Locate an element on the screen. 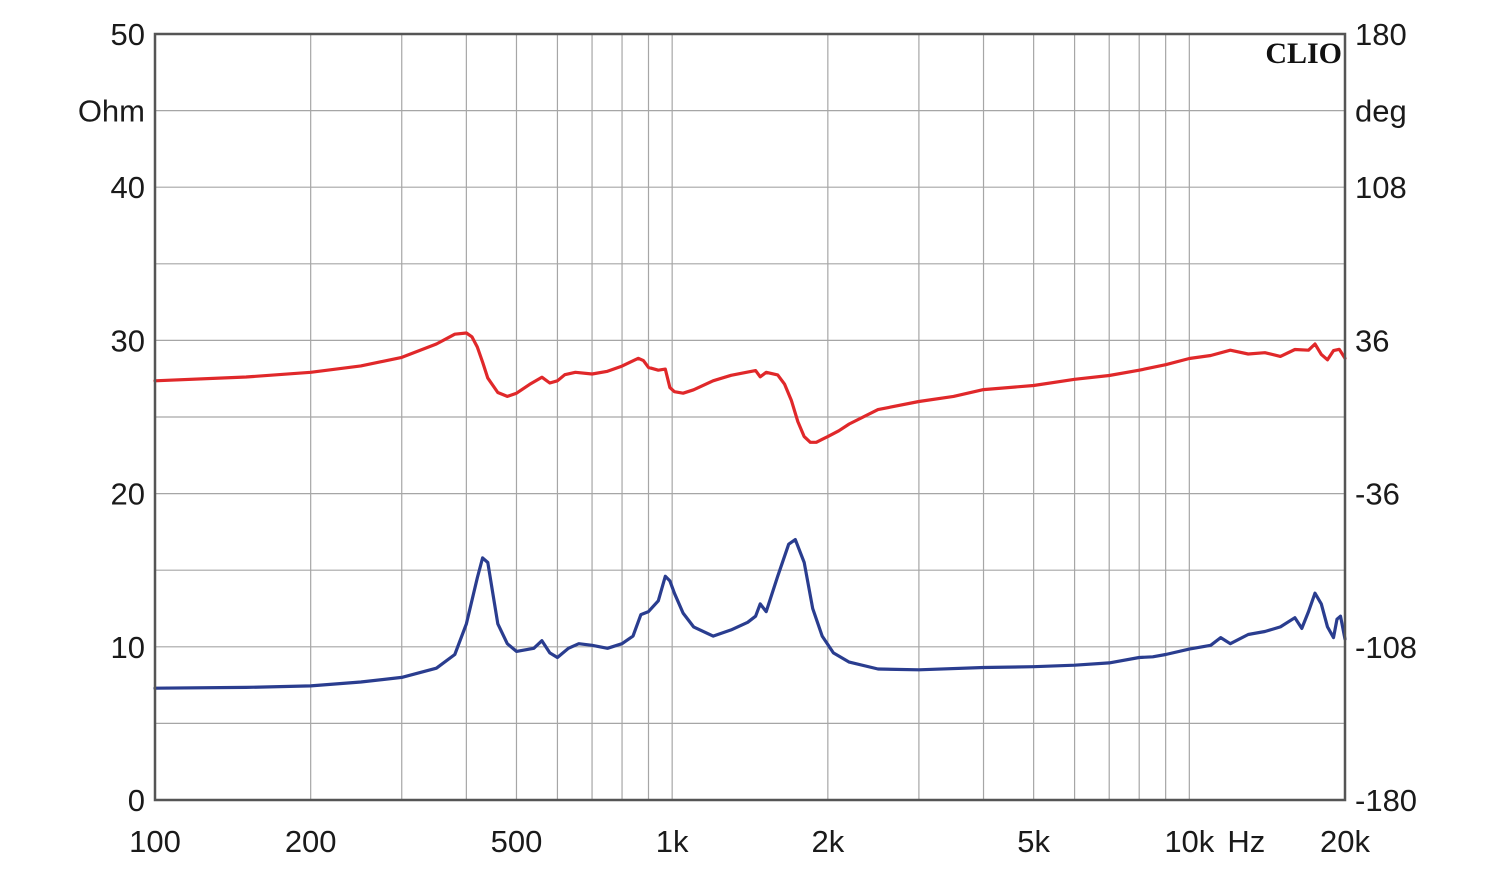  phase-curve is located at coordinates (750, 387).